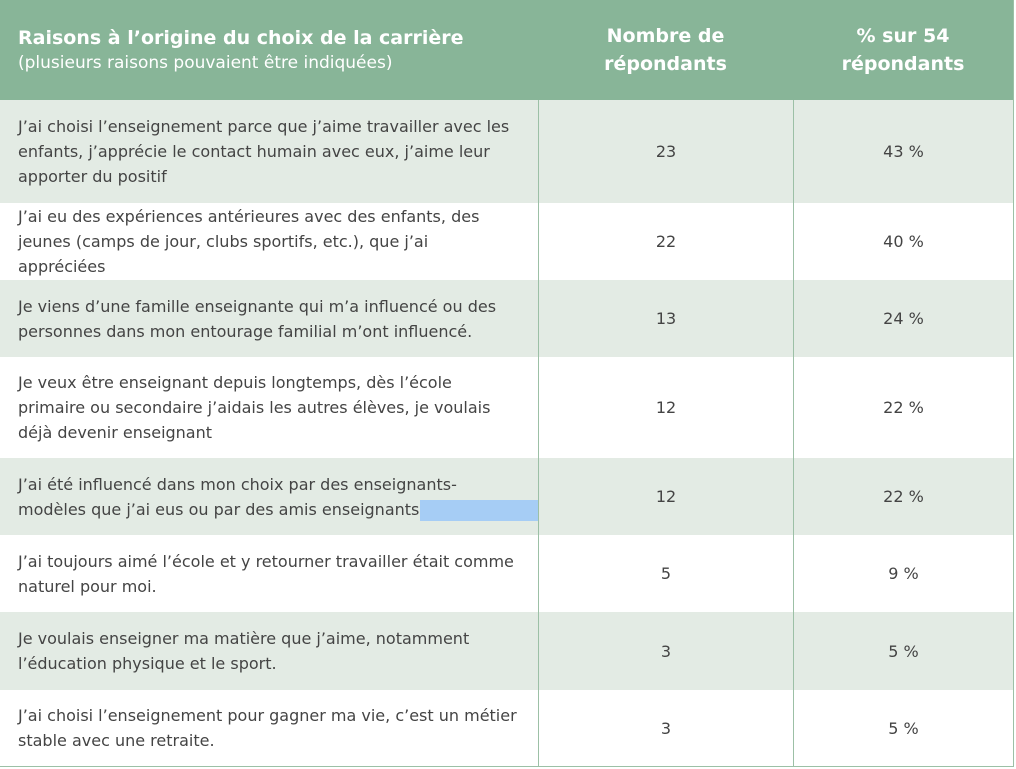  What do you see at coordinates (903, 573) in the screenshot?
I see `percent-cell: 9 %` at bounding box center [903, 573].